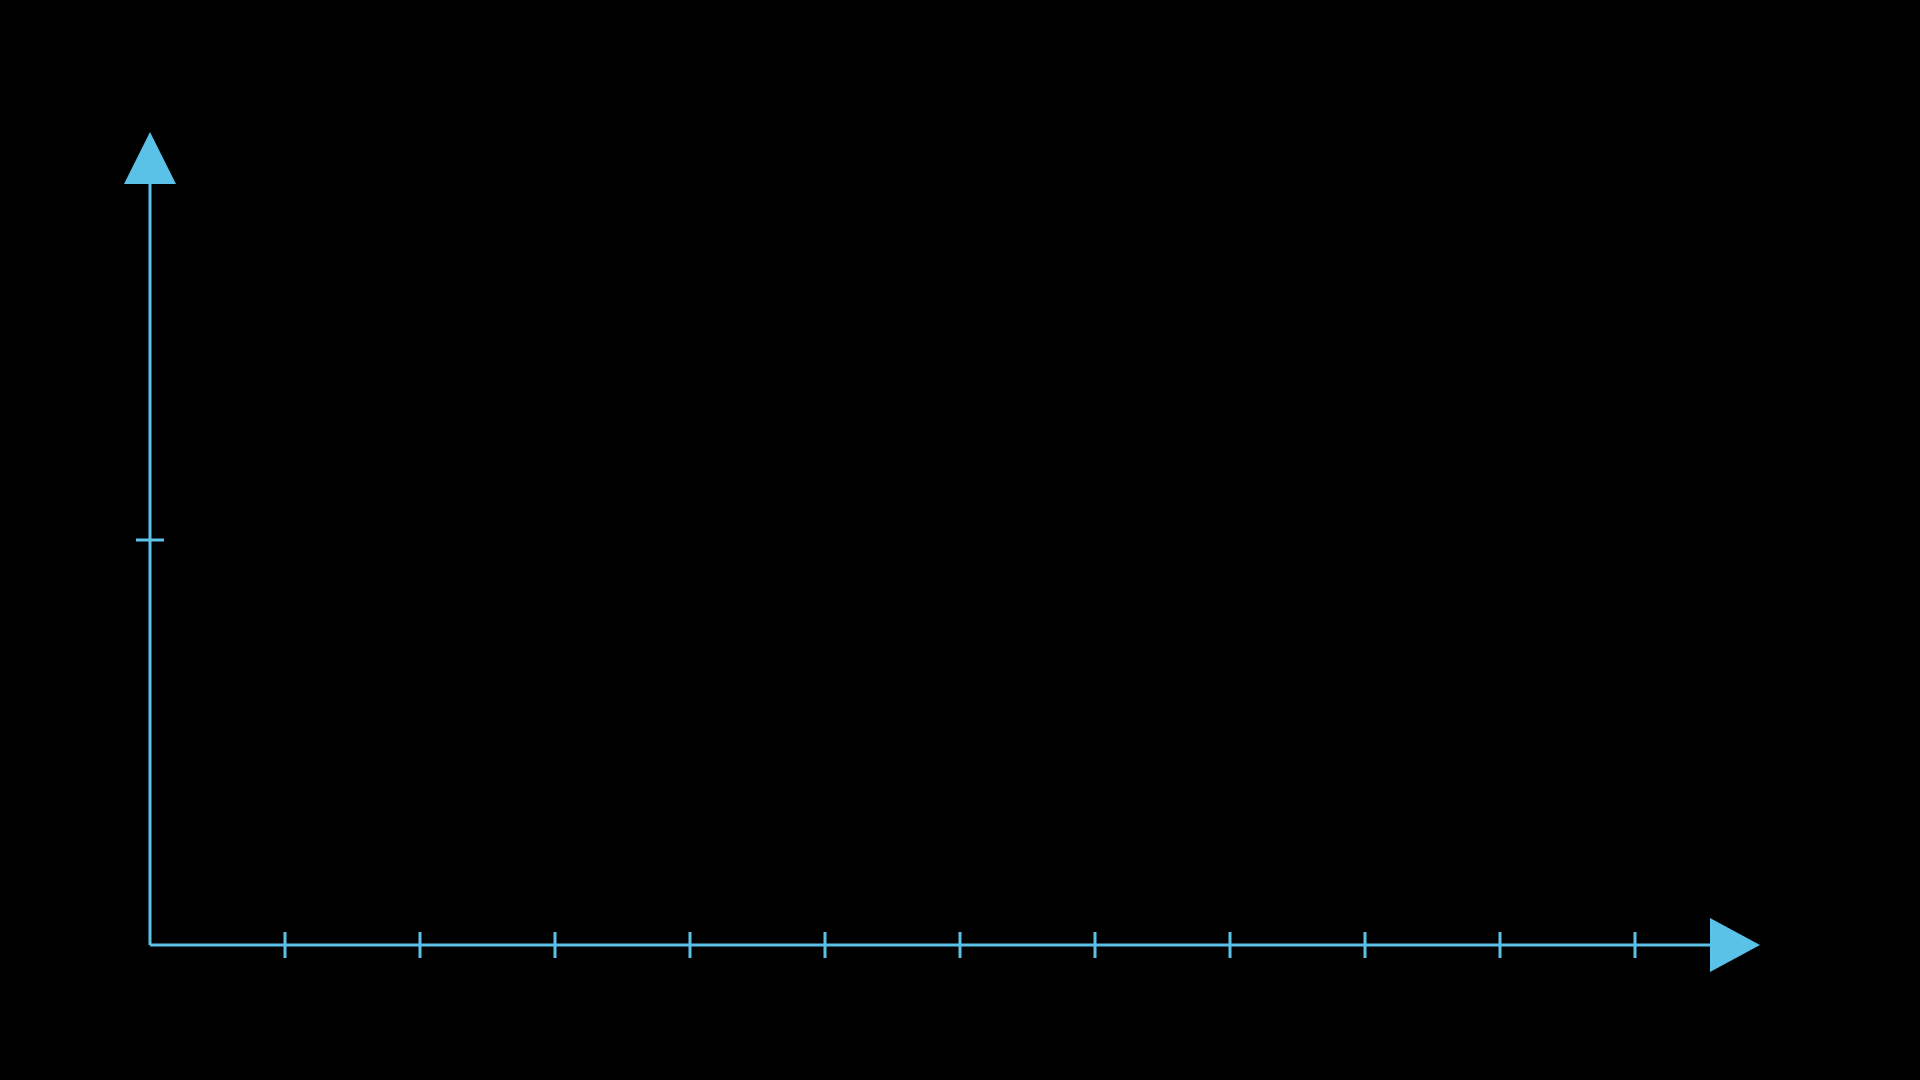 Image resolution: width=1920 pixels, height=1080 pixels. I want to click on y-axis-arrowhead, so click(150, 158).